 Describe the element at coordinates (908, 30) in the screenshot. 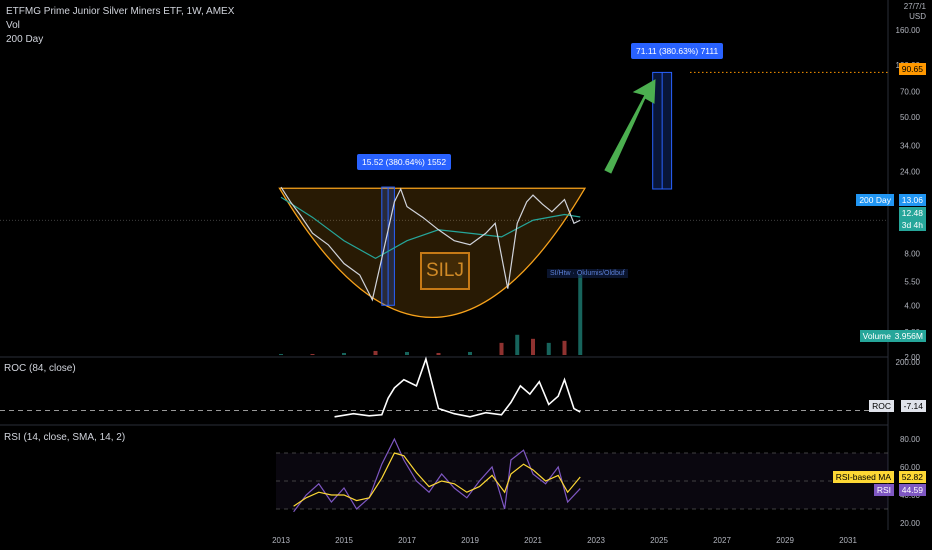

I see `price-tick: 160.00` at that location.